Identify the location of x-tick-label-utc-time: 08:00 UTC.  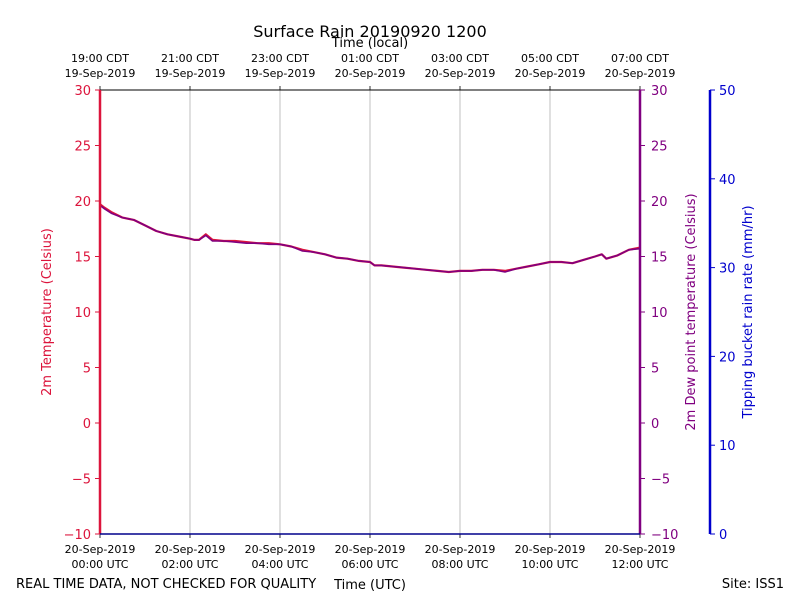
(459, 564).